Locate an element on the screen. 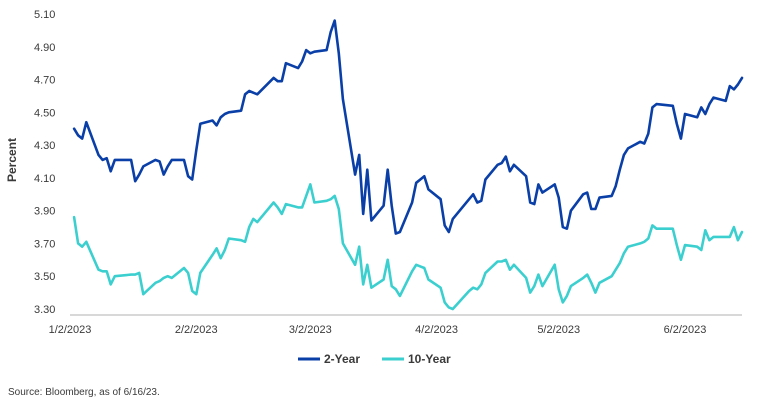  legend-label-2-year: 2-Year is located at coordinates (342, 359).